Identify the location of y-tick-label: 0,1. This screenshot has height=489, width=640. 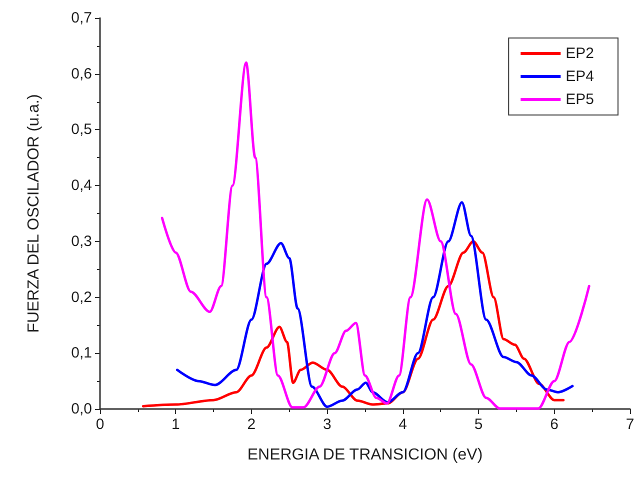
(81, 353).